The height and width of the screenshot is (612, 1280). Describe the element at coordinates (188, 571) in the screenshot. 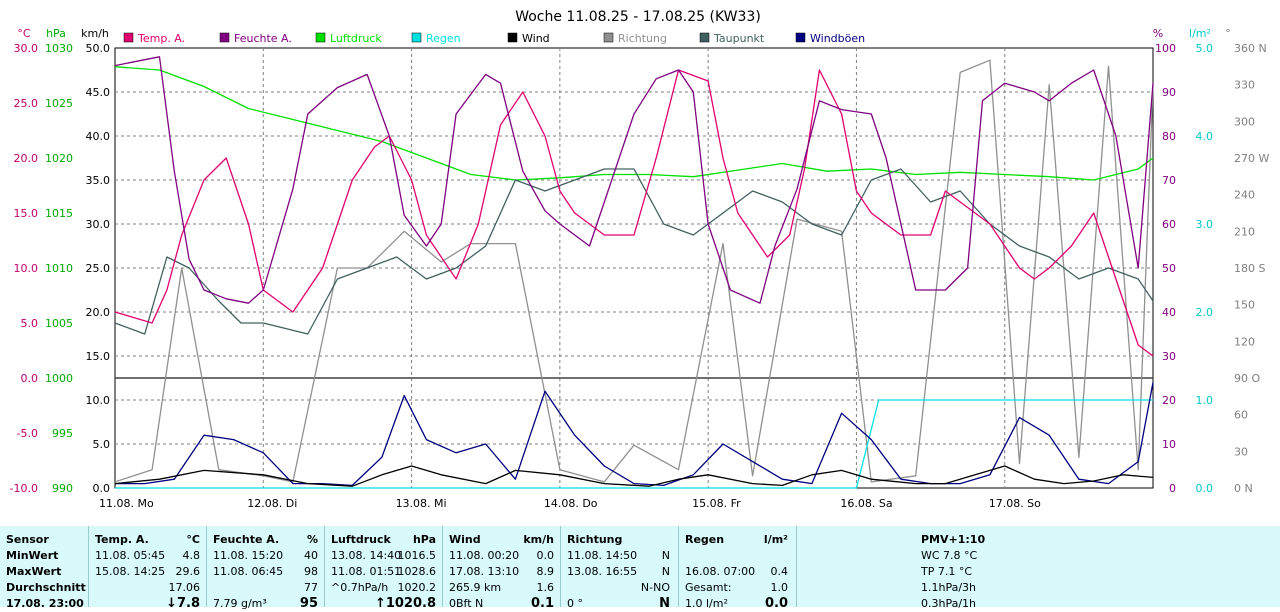

I see `temp-max-value: 29.6` at that location.